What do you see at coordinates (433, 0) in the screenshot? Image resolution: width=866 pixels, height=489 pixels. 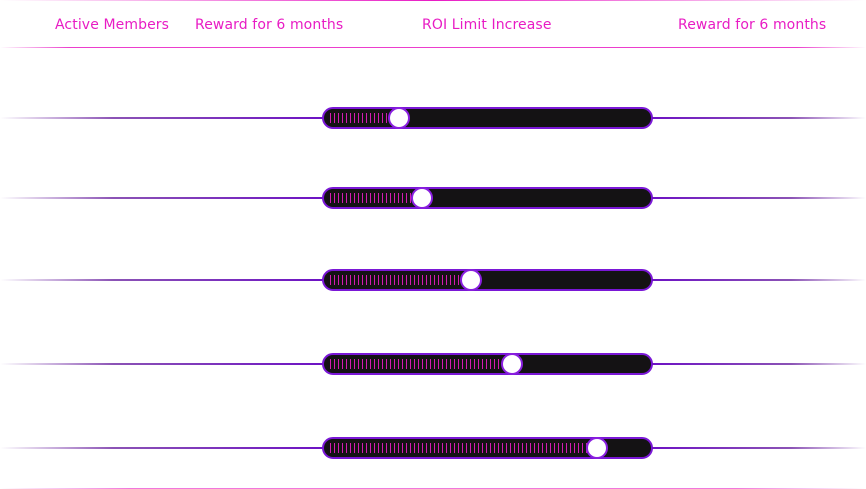 I see `top-divider` at bounding box center [433, 0].